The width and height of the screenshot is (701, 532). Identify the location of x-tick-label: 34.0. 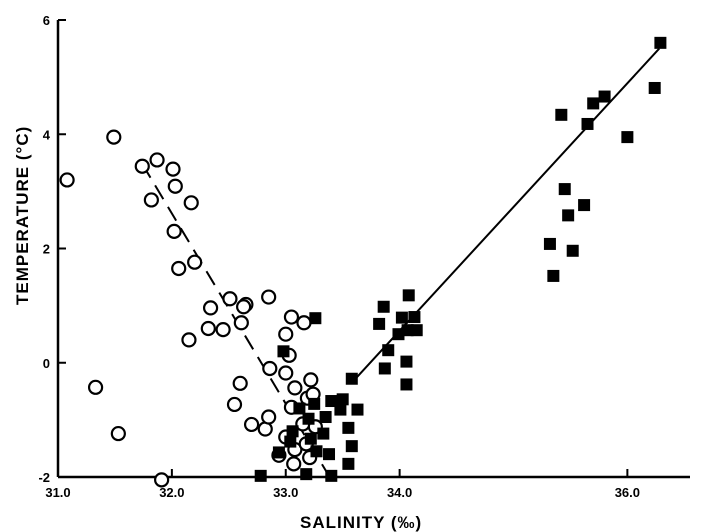
(399, 492).